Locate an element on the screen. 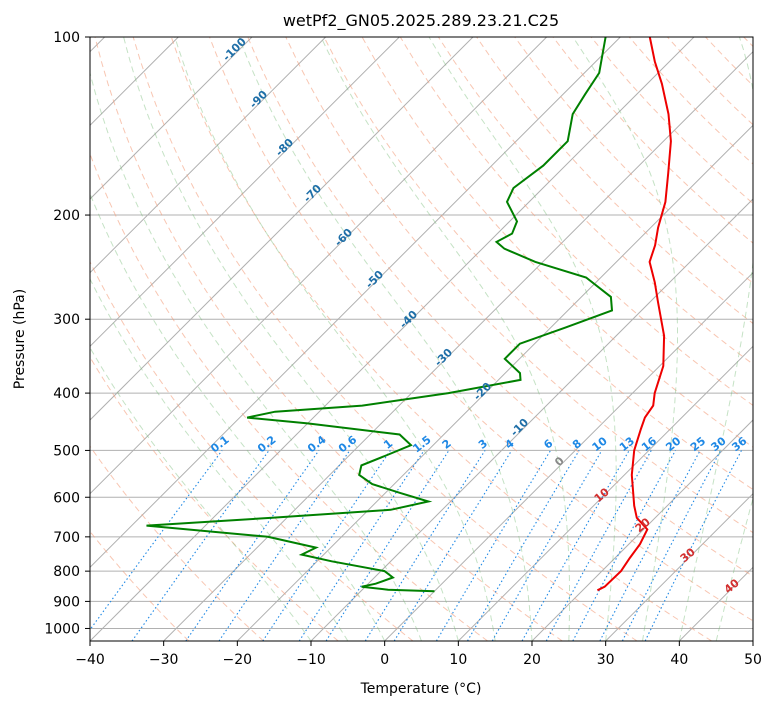  y-tick-label: 200 is located at coordinates (66, 216).